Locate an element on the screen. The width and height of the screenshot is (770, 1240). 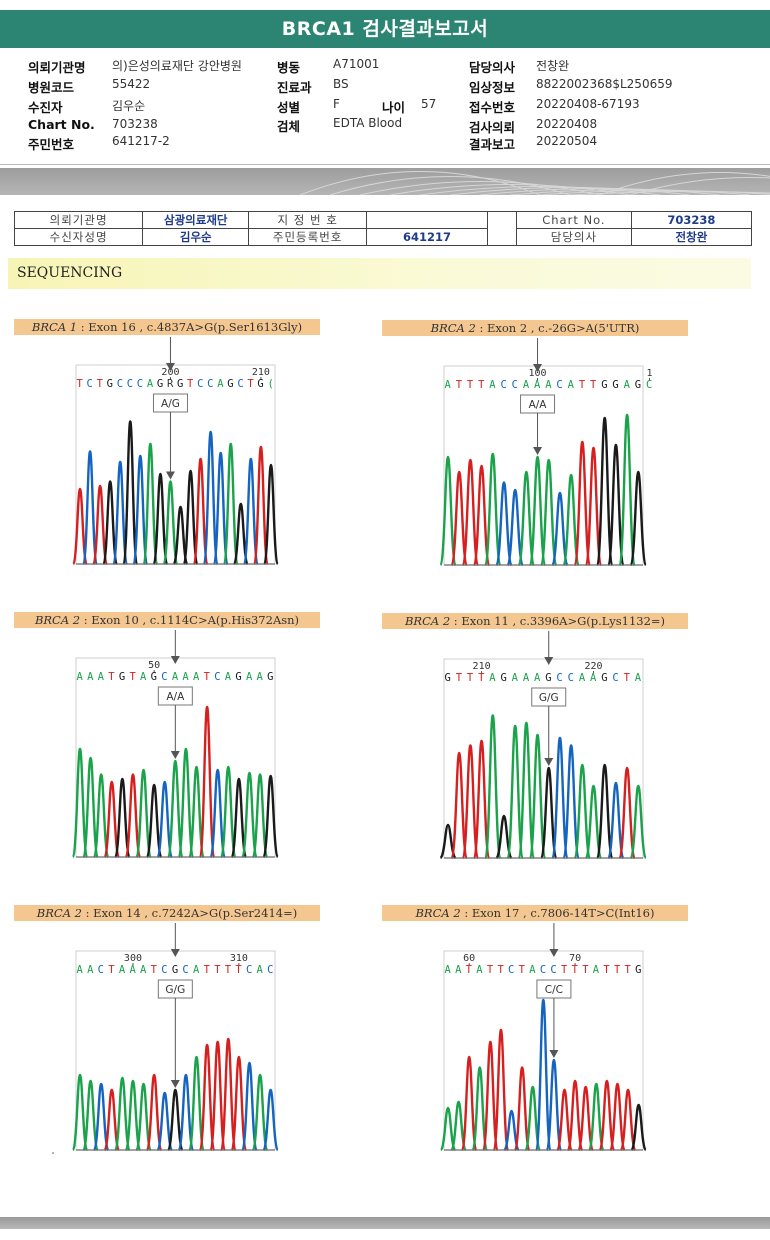
field-value: 641217-2 is located at coordinates (141, 141).